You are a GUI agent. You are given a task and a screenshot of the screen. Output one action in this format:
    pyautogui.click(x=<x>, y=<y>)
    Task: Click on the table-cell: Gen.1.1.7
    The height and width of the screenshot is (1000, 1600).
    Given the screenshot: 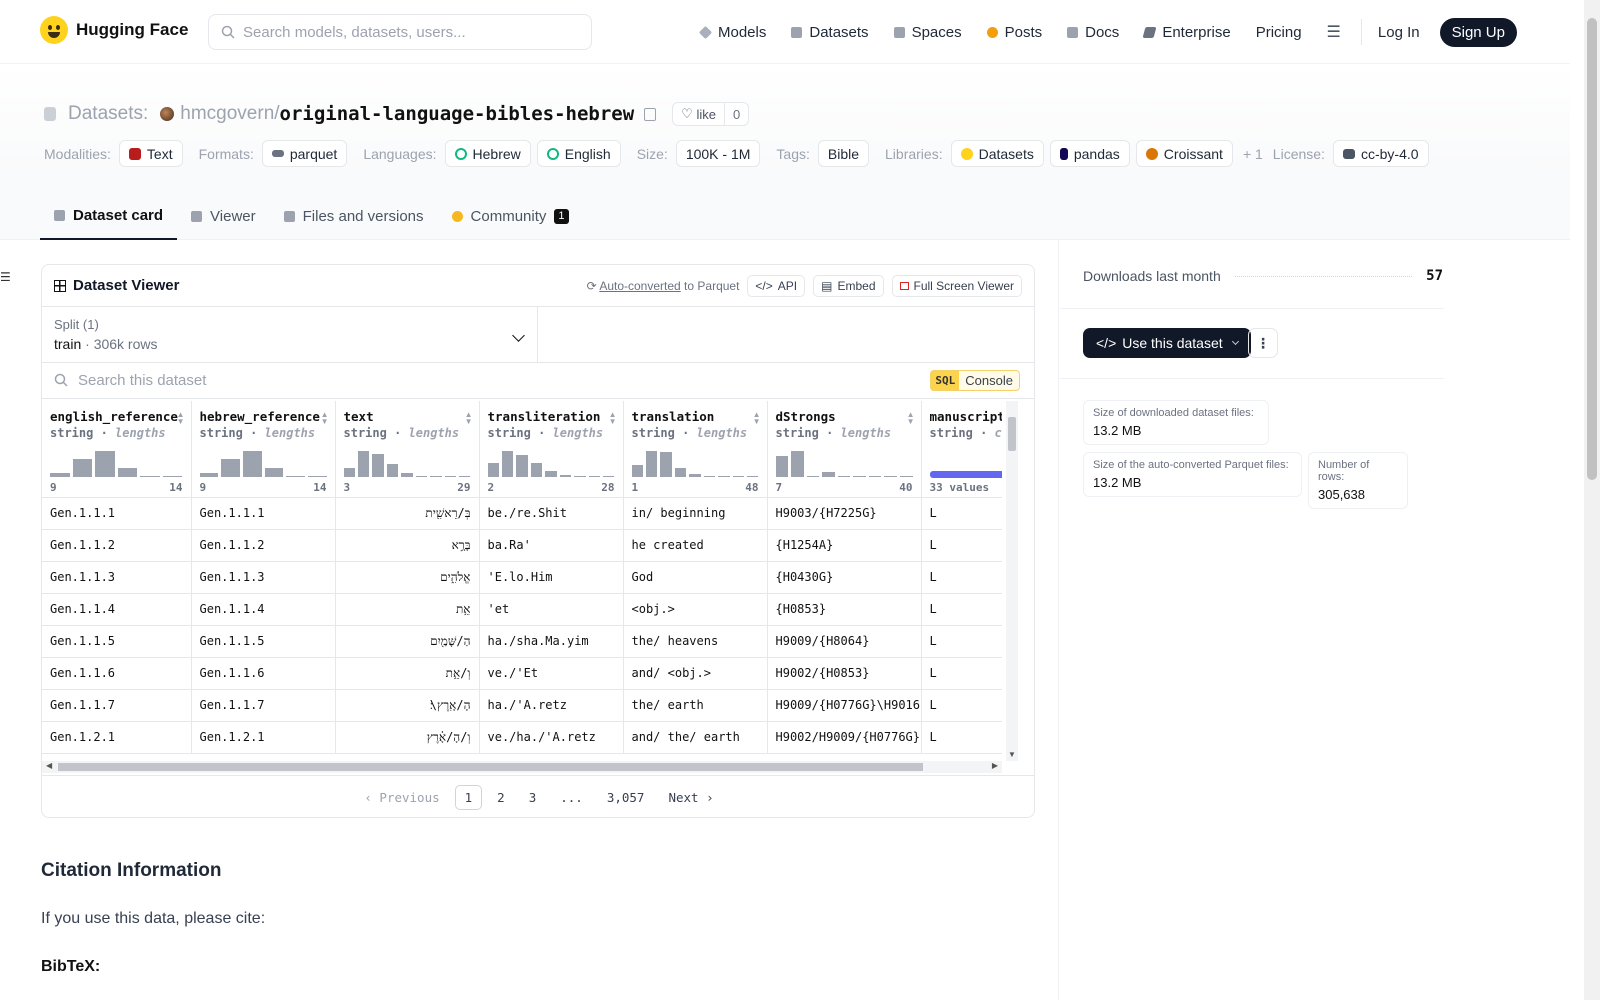 What is the action you would take?
    pyautogui.click(x=263, y=705)
    